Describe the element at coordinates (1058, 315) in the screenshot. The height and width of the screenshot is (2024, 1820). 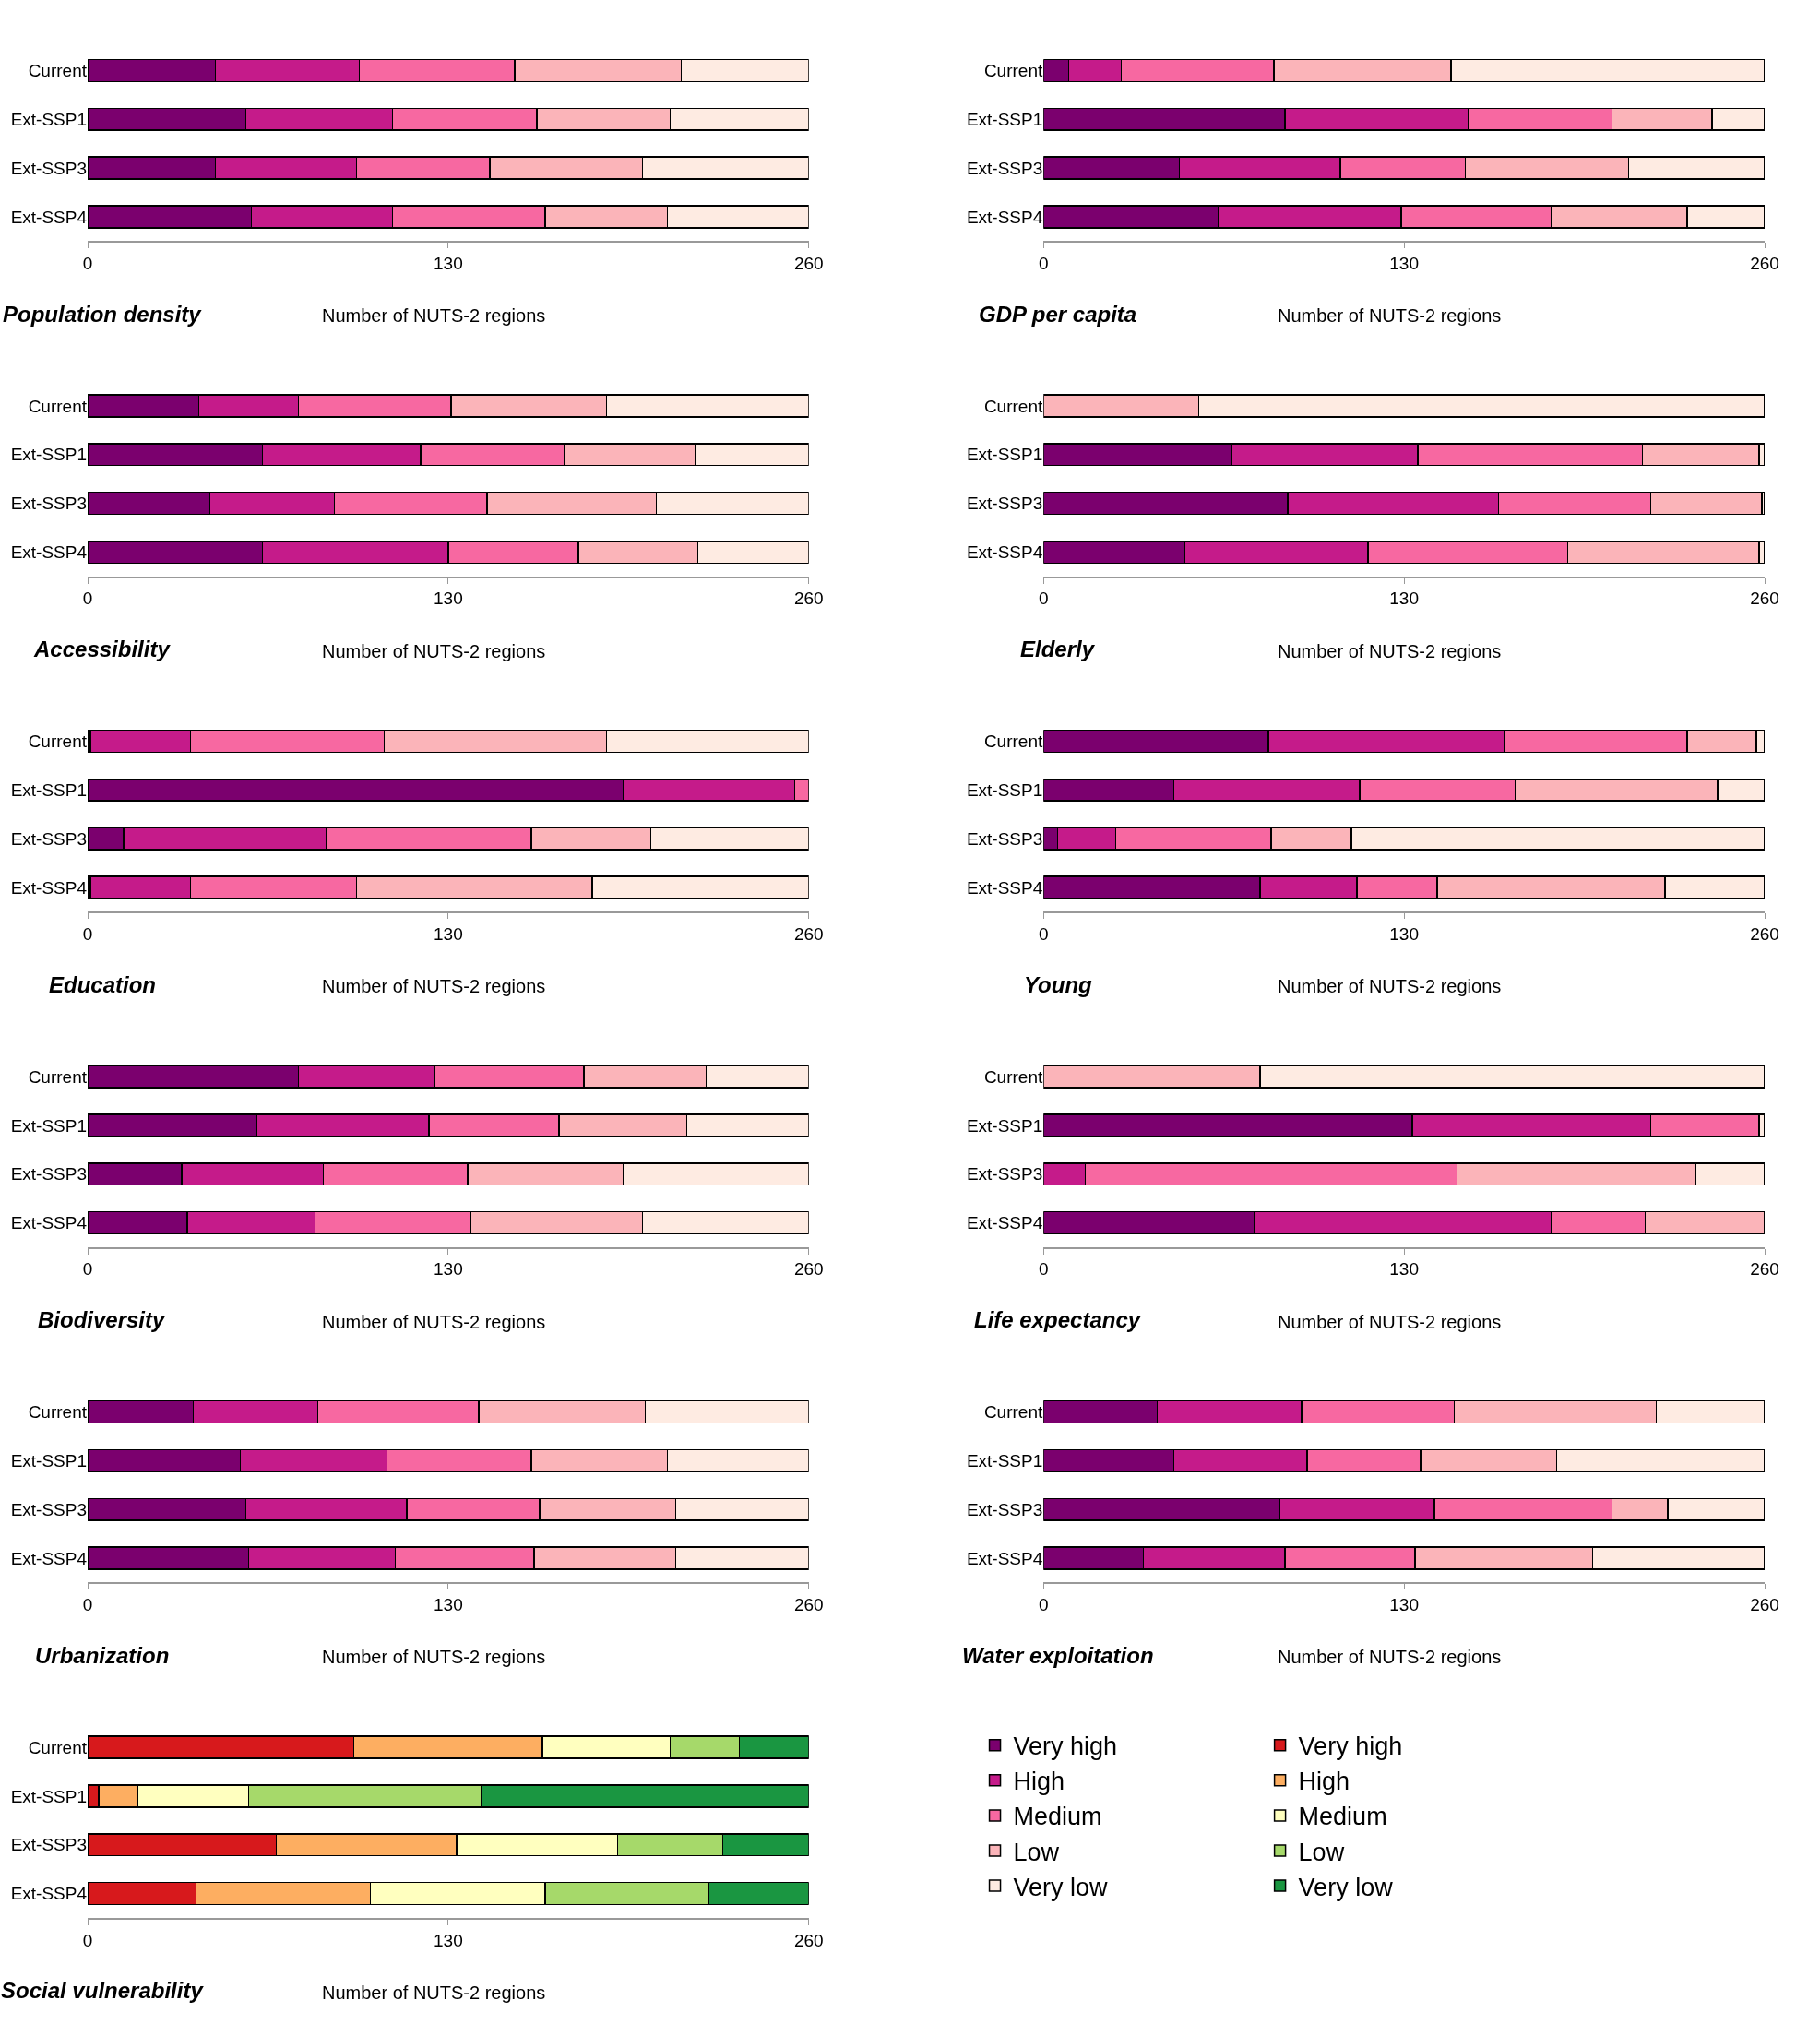
I see `text: GDP per capita` at that location.